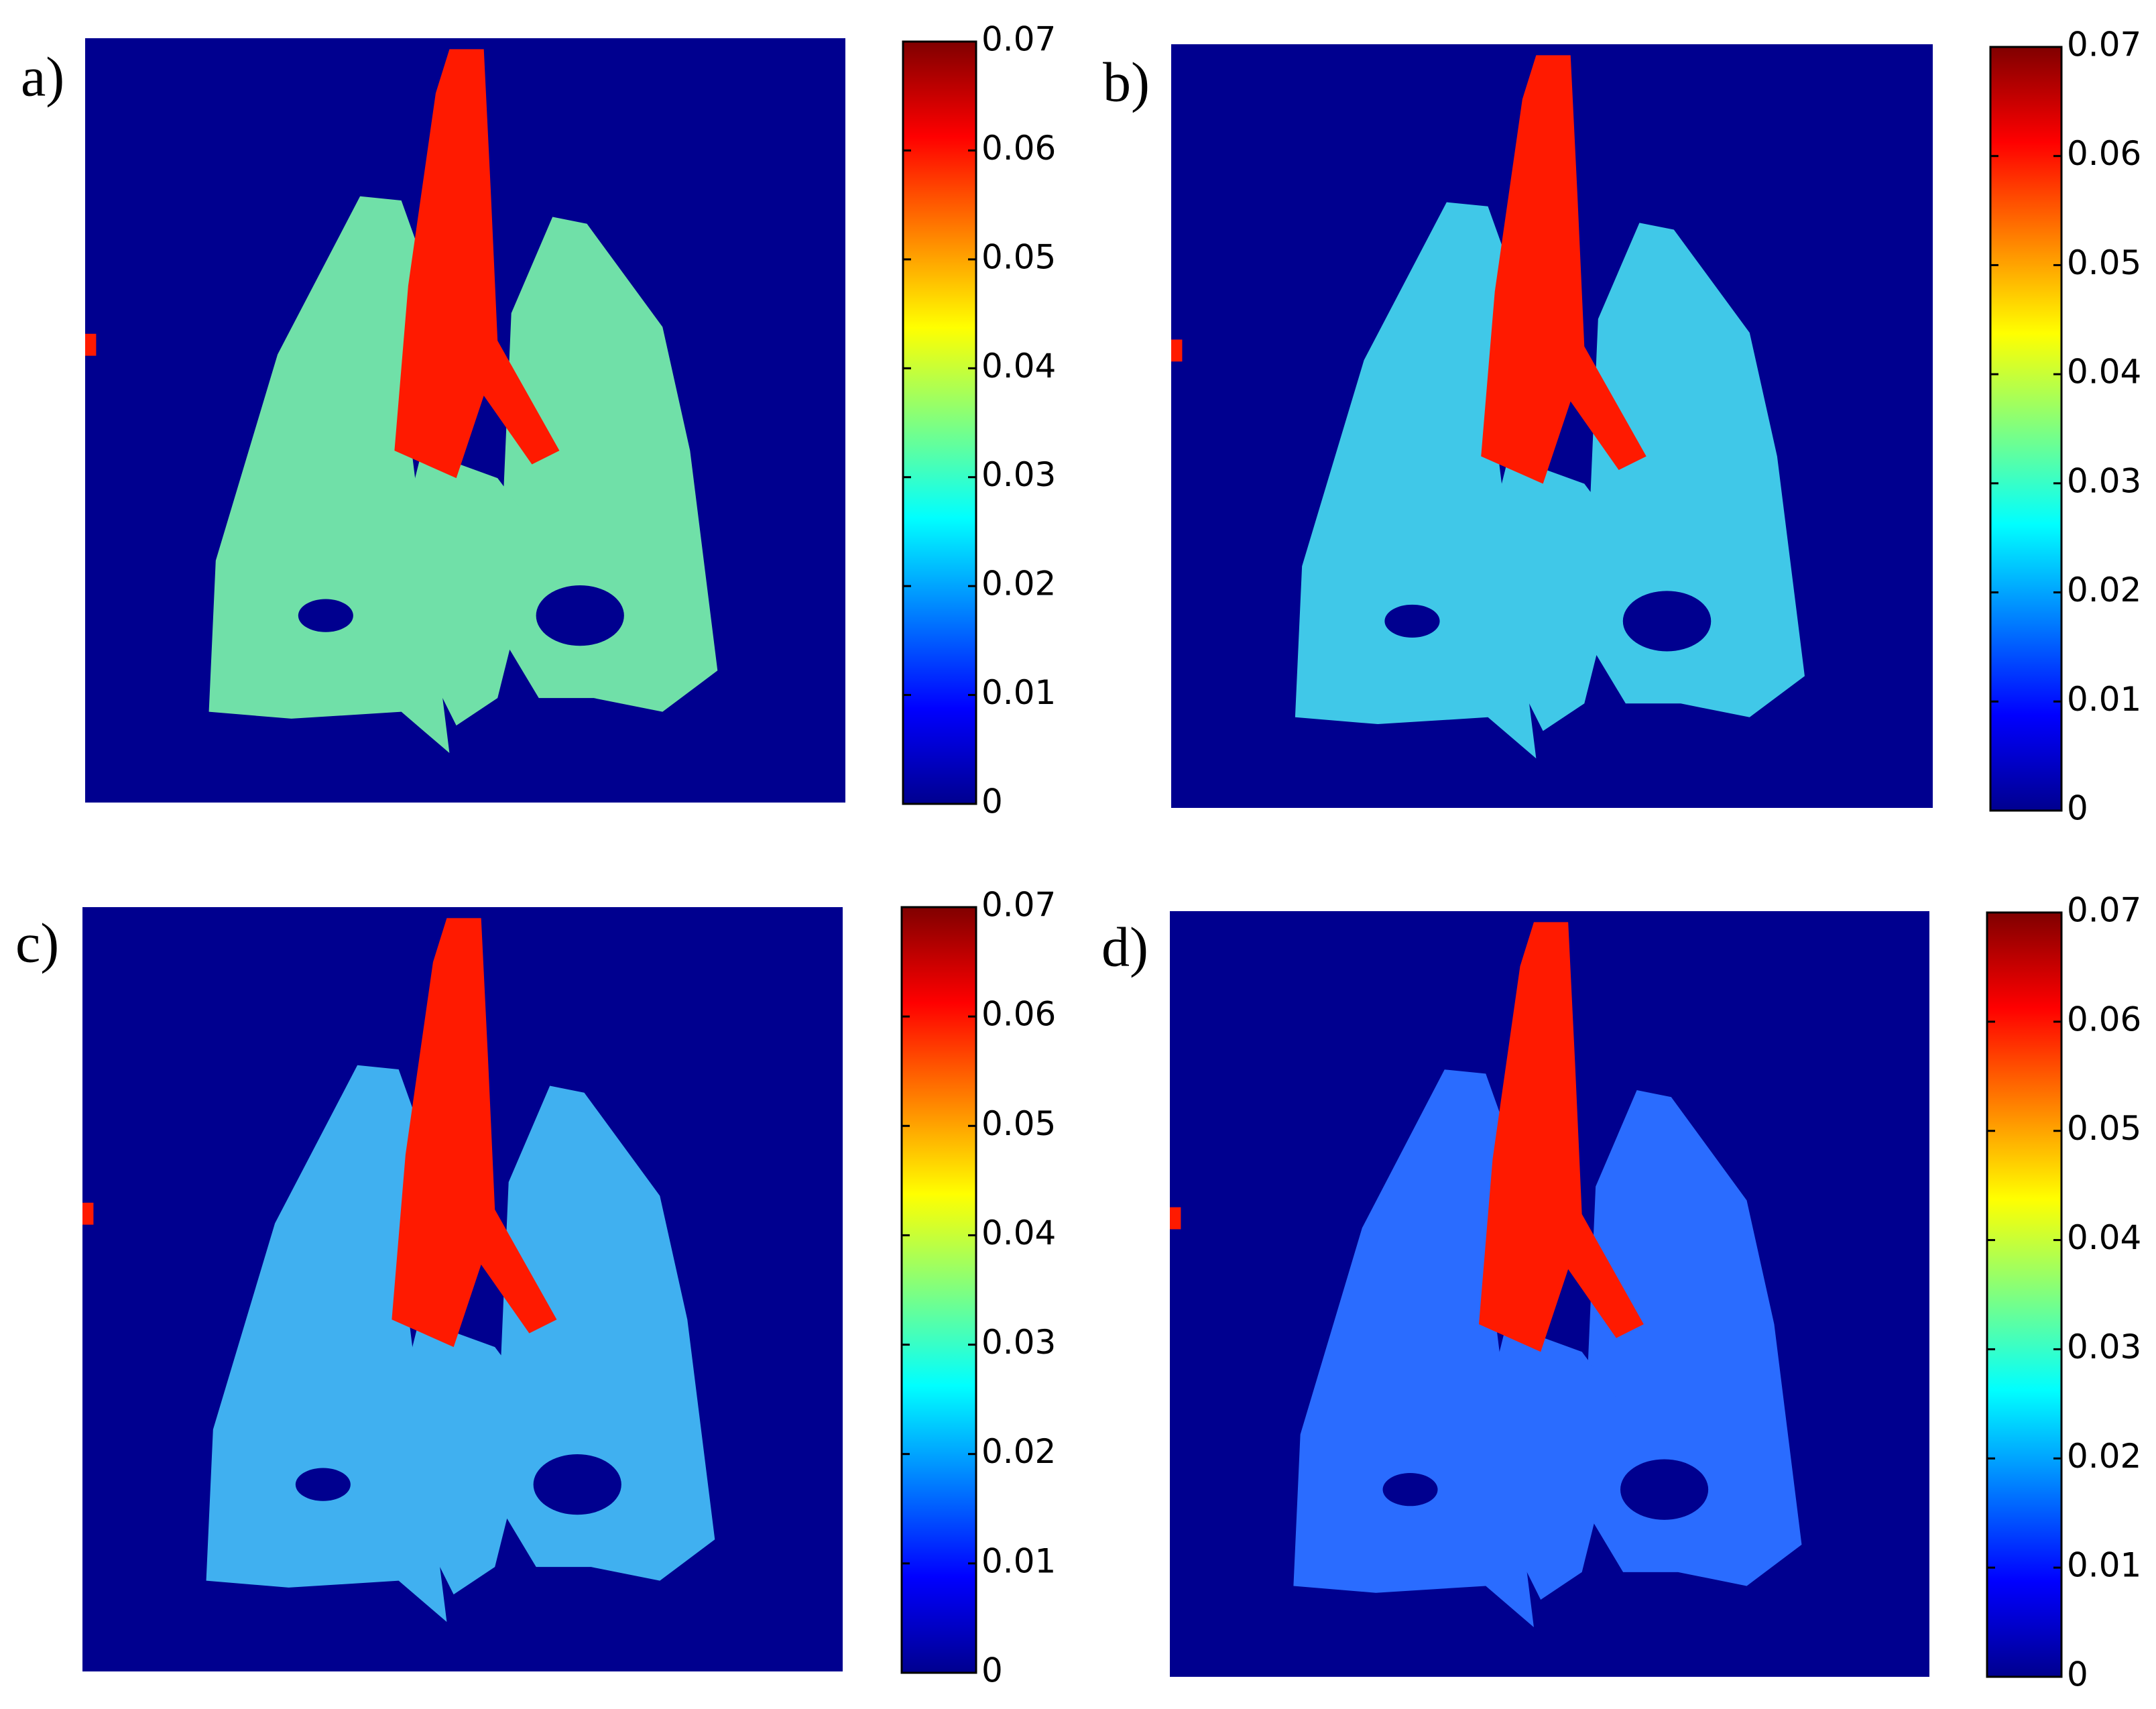 The image size is (2156, 1709). What do you see at coordinates (1124, 947) in the screenshot?
I see `panel-label: d)` at bounding box center [1124, 947].